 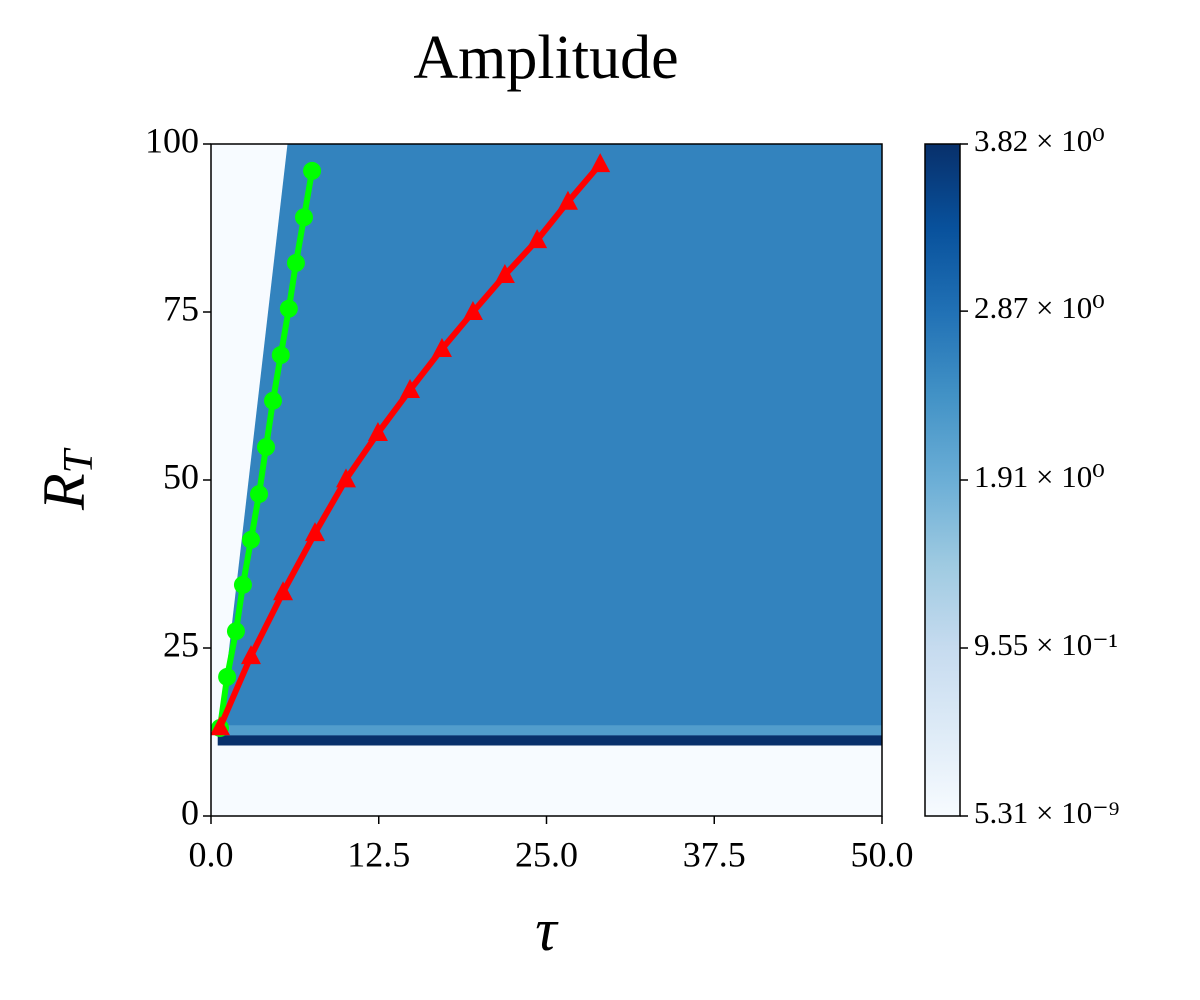 What do you see at coordinates (172, 140) in the screenshot?
I see `y-tick-label: 100` at bounding box center [172, 140].